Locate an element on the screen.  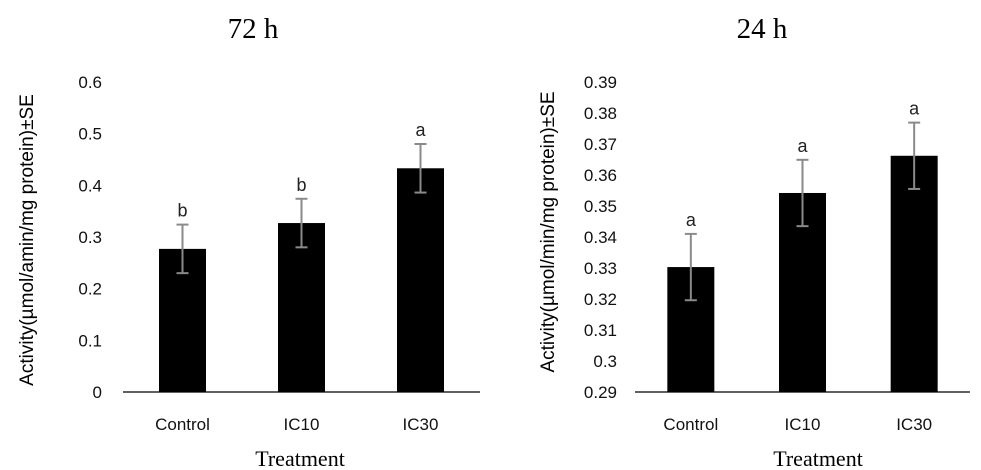
y-tick-label: 0.33 is located at coordinates (600, 268).